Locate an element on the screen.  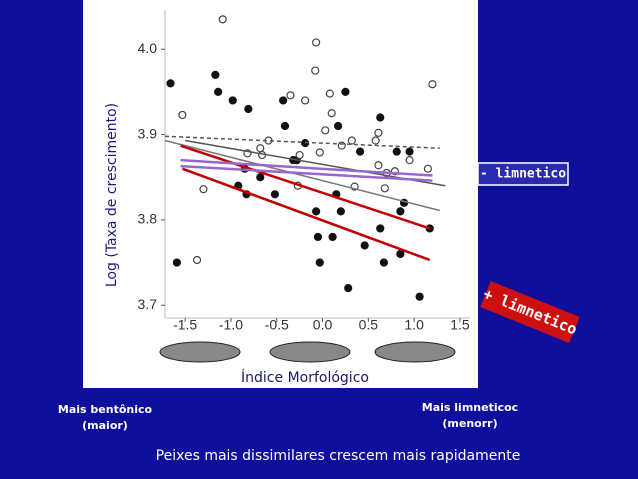
right-note: Mais limneticoc is located at coordinates (470, 407).